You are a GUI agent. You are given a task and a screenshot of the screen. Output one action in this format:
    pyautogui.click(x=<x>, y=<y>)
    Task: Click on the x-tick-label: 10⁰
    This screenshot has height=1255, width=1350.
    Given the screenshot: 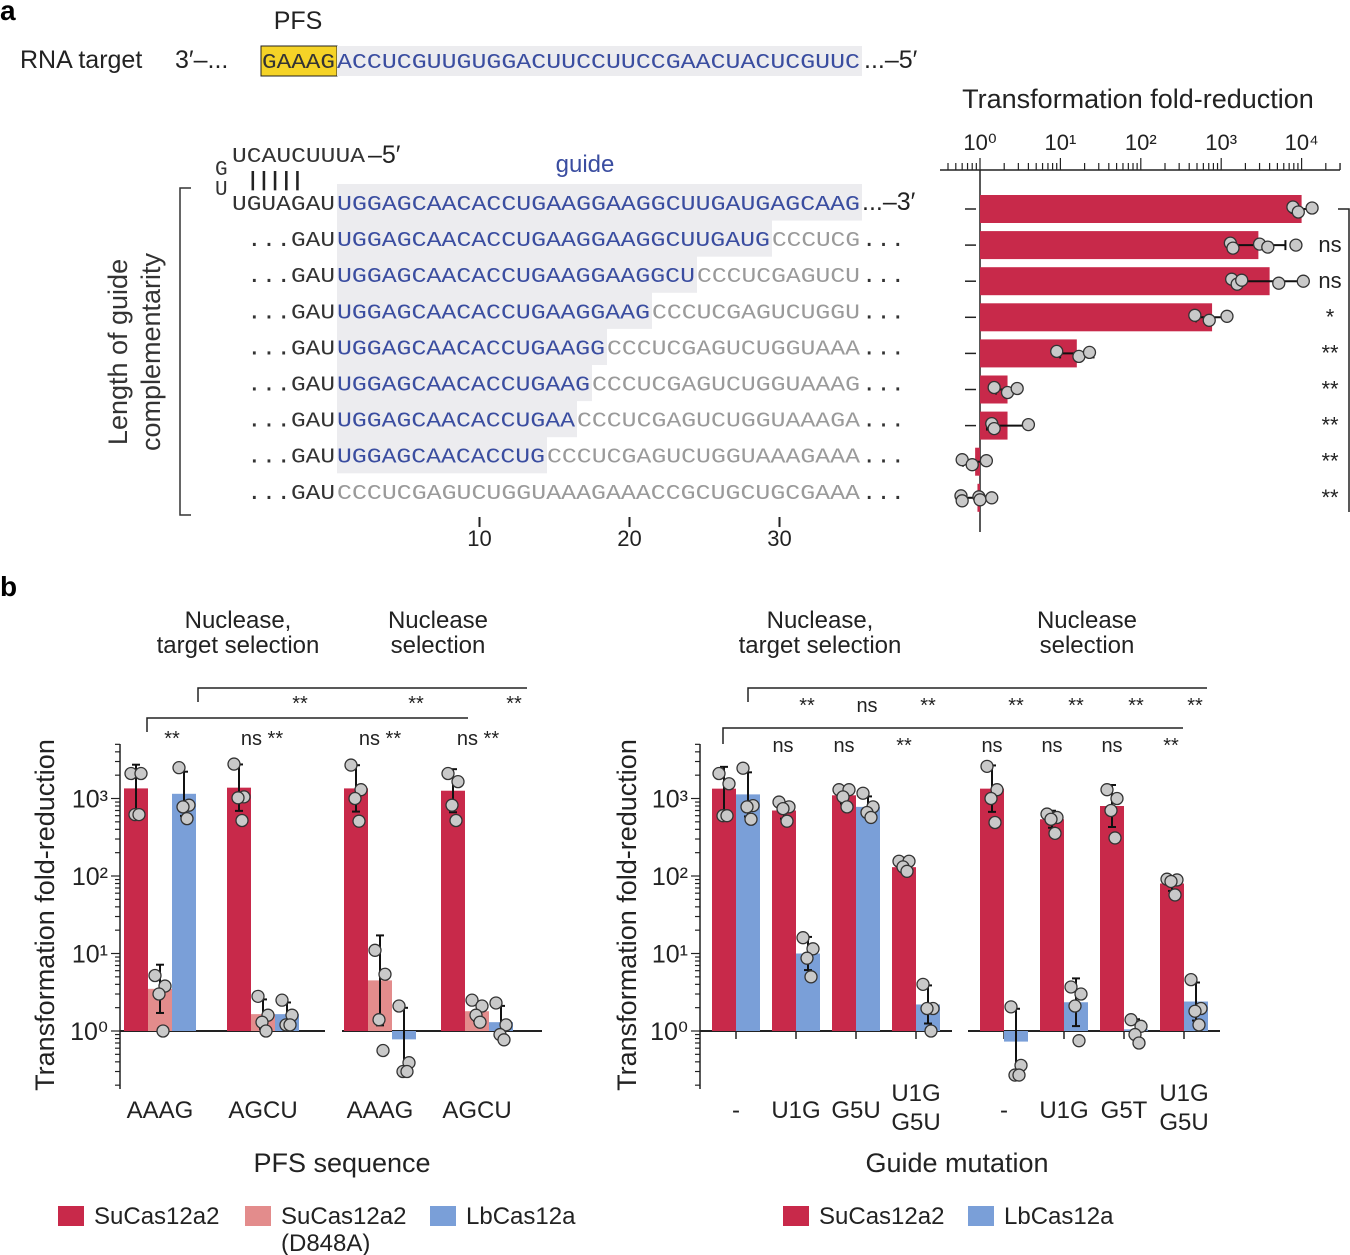 What is the action you would take?
    pyautogui.click(x=979, y=142)
    